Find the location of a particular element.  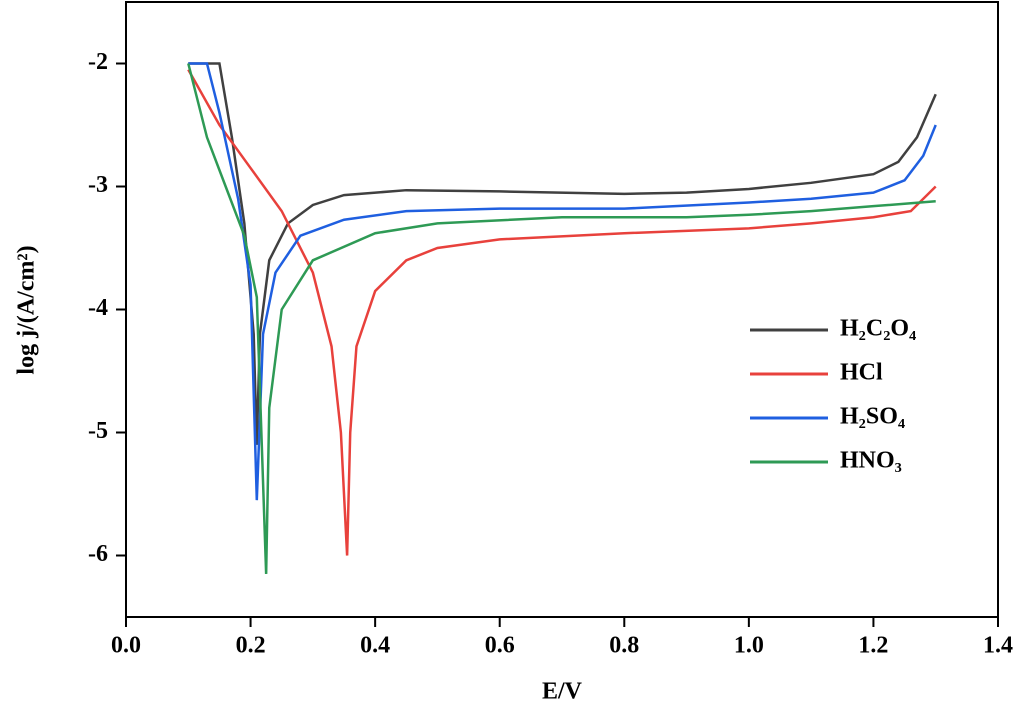

legend-label: HNO₃ is located at coordinates (871, 461).